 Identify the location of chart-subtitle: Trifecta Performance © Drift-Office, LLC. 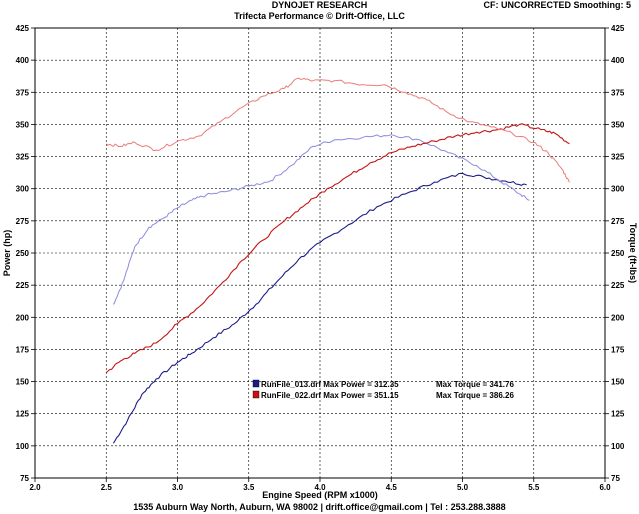
(319, 16).